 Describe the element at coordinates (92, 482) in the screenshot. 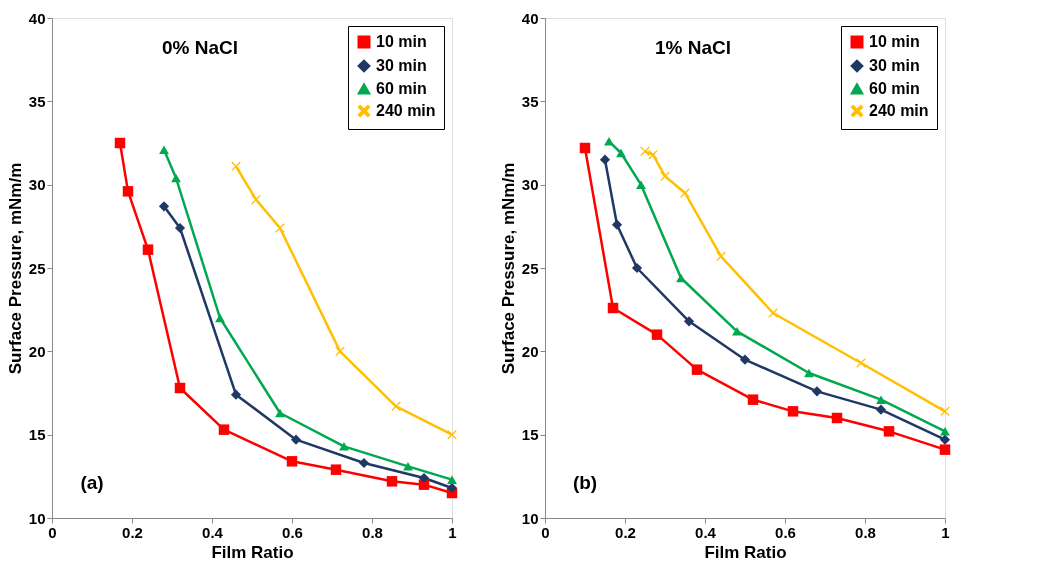

I see `annotation: (a)` at that location.